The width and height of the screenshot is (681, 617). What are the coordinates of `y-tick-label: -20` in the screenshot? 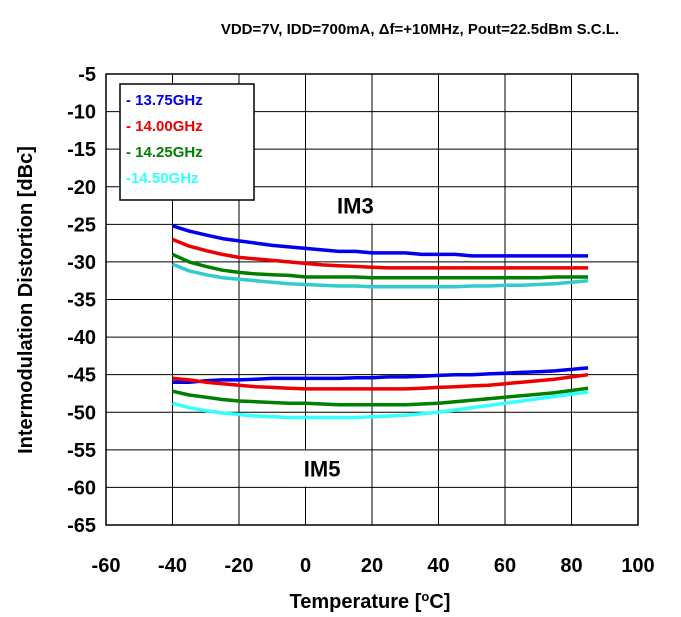 It's located at (81, 188).